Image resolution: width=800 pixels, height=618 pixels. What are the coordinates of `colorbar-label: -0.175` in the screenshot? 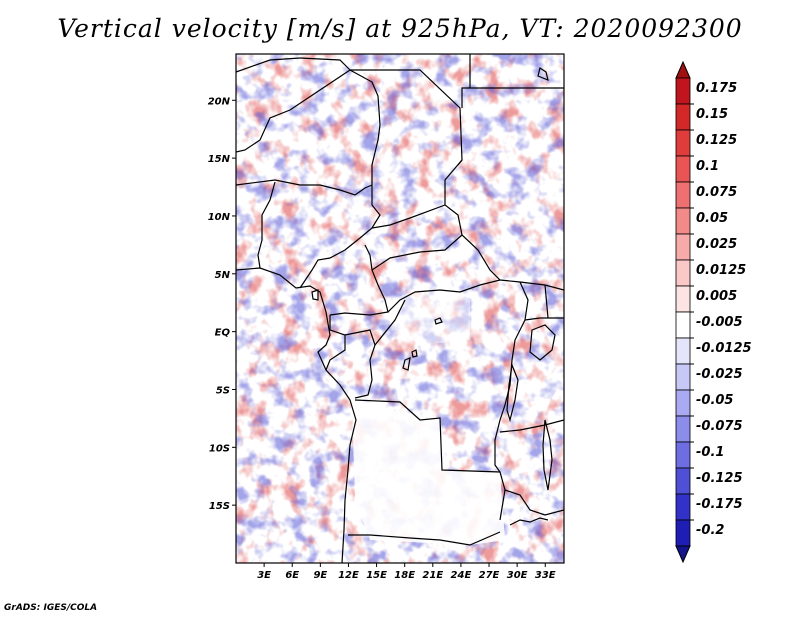 It's located at (719, 504).